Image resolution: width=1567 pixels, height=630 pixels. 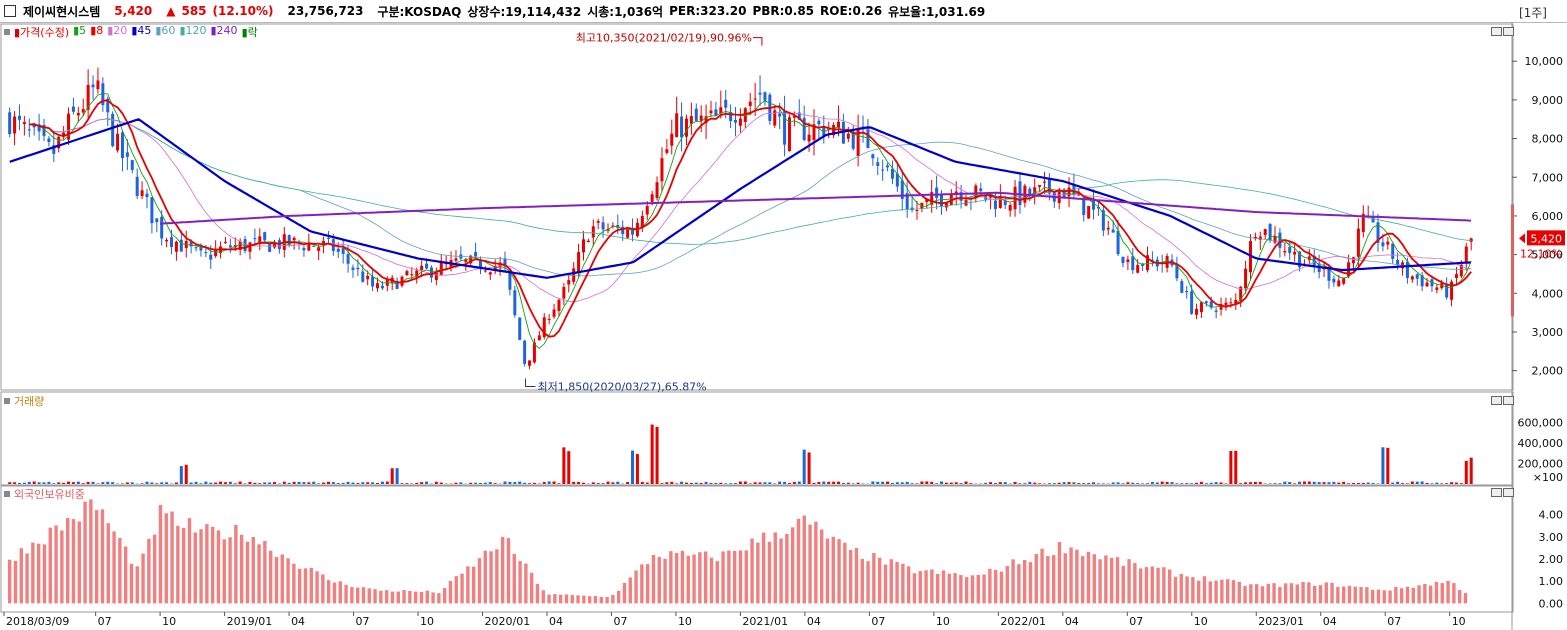 What do you see at coordinates (1532, 13) in the screenshot?
I see `period-selector: [1주]` at bounding box center [1532, 13].